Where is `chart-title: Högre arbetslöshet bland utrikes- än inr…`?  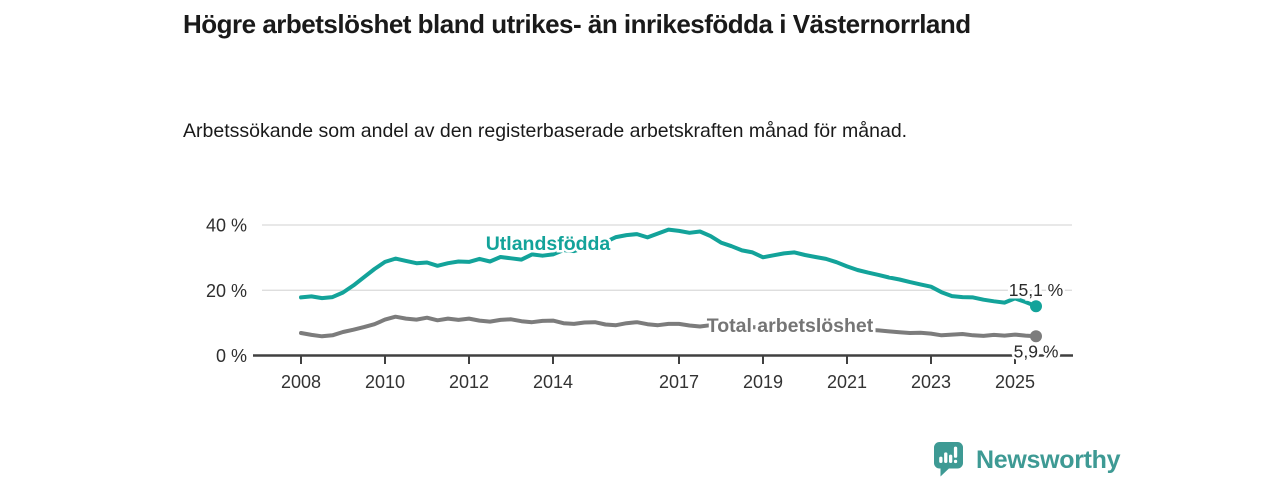
chart-title: Högre arbetslöshet bland utrikes- än inr… is located at coordinates (577, 24).